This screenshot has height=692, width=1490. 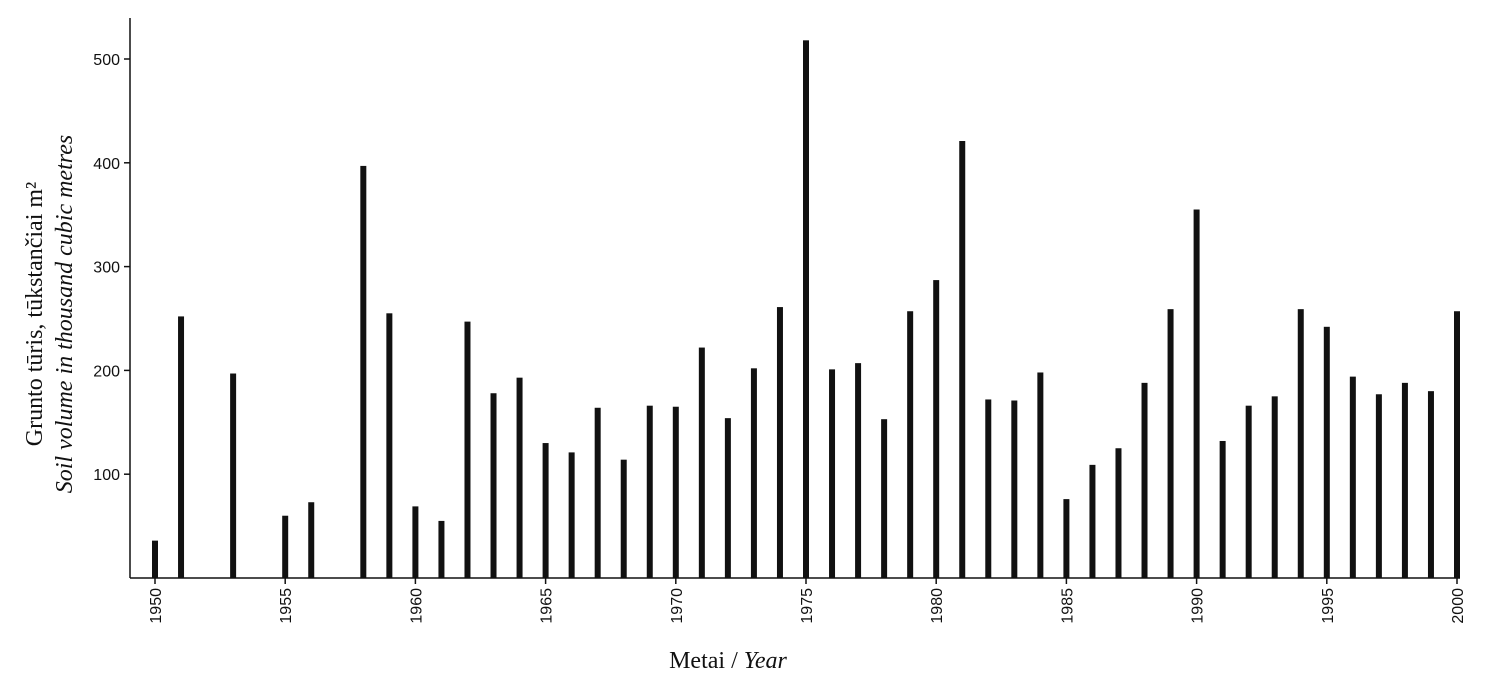 What do you see at coordinates (65, 314) in the screenshot?
I see `y-axis-title-secondary: Soil volume in thousand cubic metres` at bounding box center [65, 314].